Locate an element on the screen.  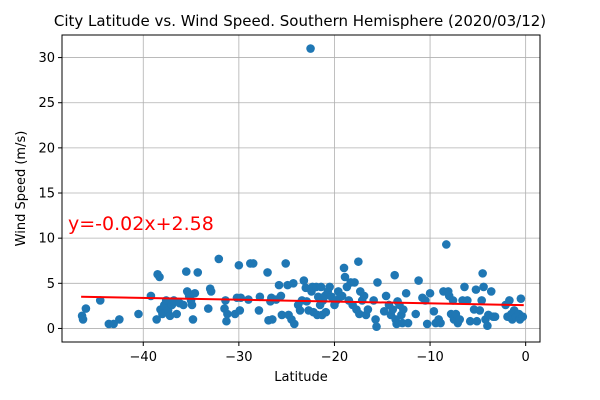
regression-line is located at coordinates (302, 301).